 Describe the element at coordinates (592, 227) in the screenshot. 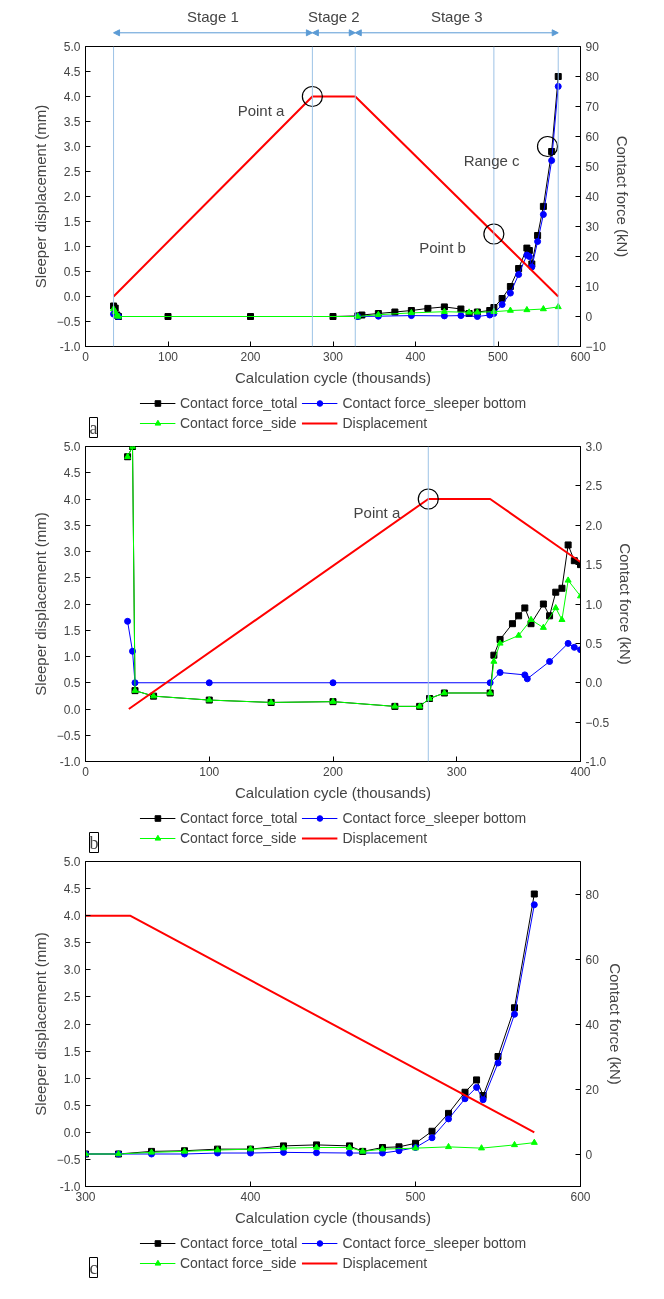

I see `y2-tick-label: 30` at that location.